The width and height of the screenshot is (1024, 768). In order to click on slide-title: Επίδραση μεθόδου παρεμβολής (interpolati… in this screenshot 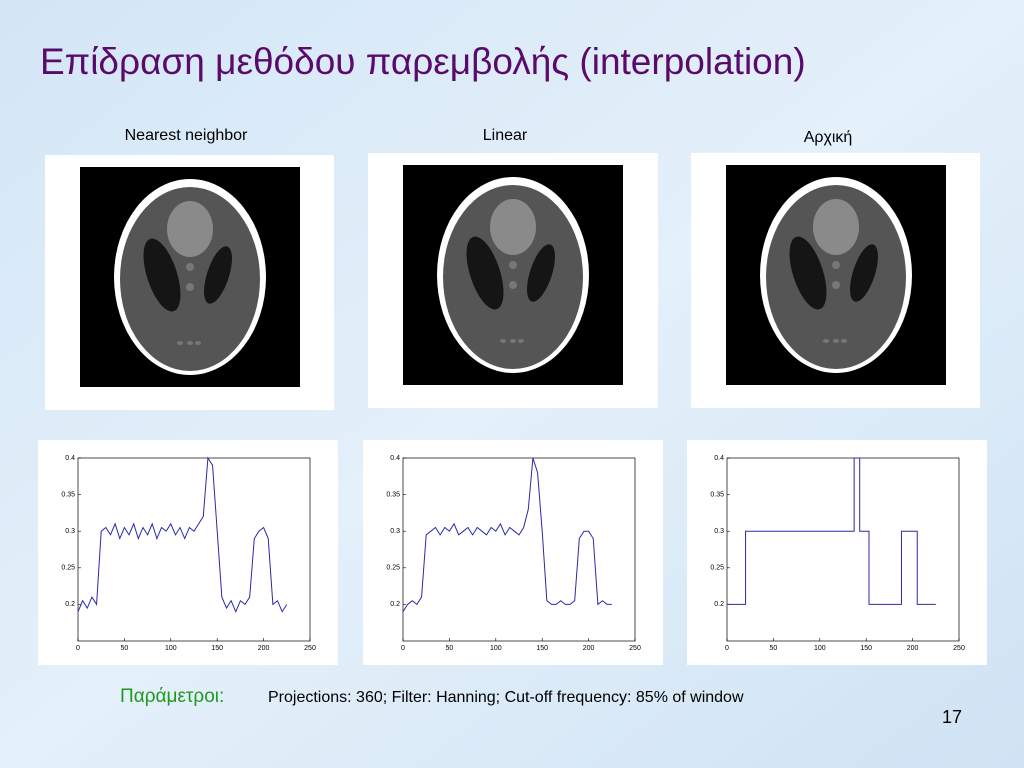, I will do `click(423, 61)`.